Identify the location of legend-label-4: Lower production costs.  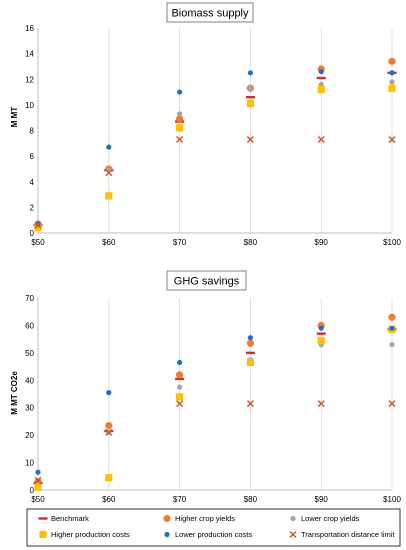
(213, 534).